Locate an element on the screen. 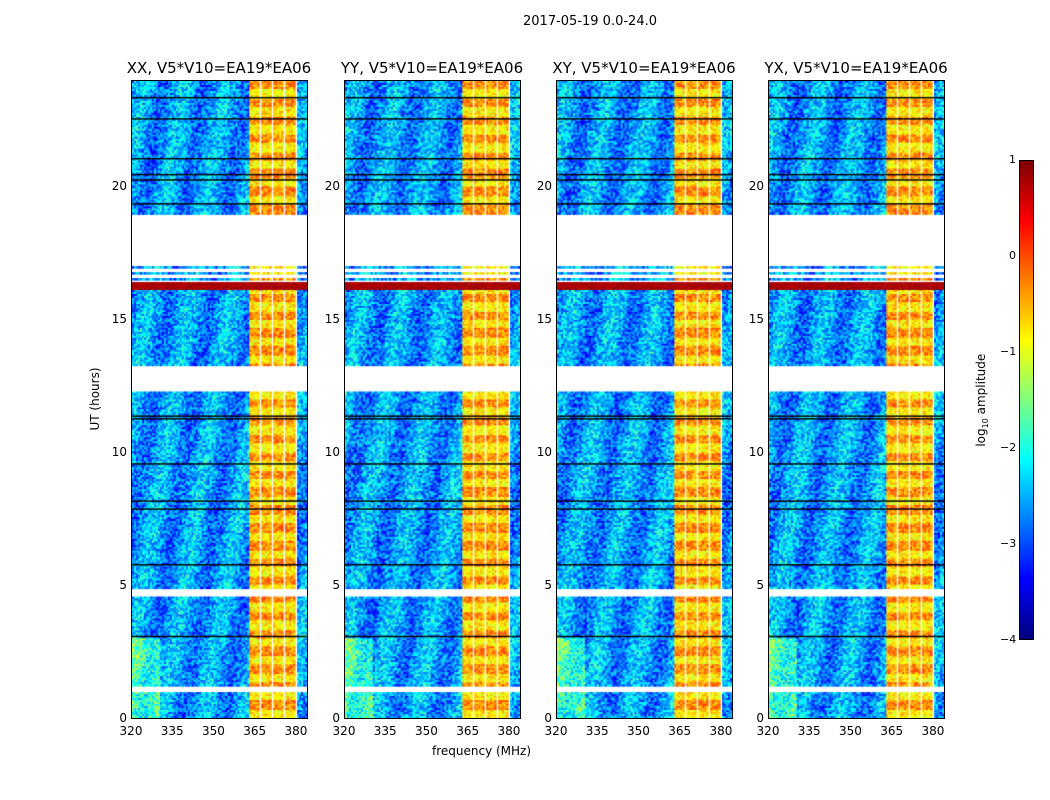  colorbar-label: log10 amplitude is located at coordinates (982, 400).